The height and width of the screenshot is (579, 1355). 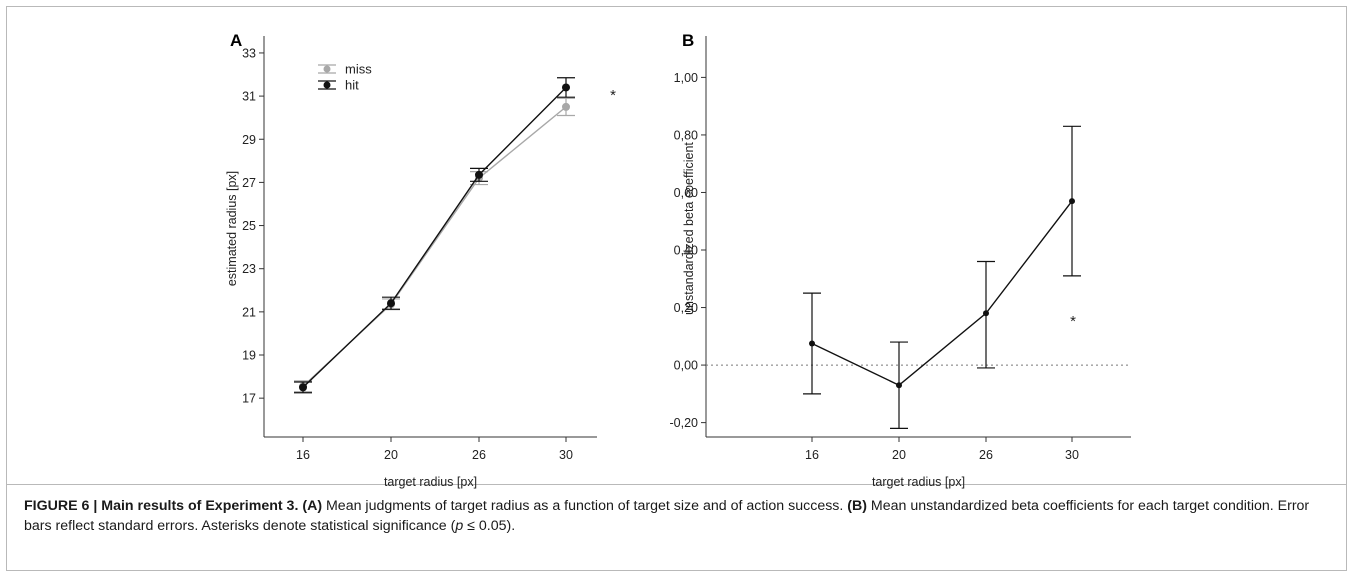 I want to click on series-line-miss, so click(x=434, y=246).